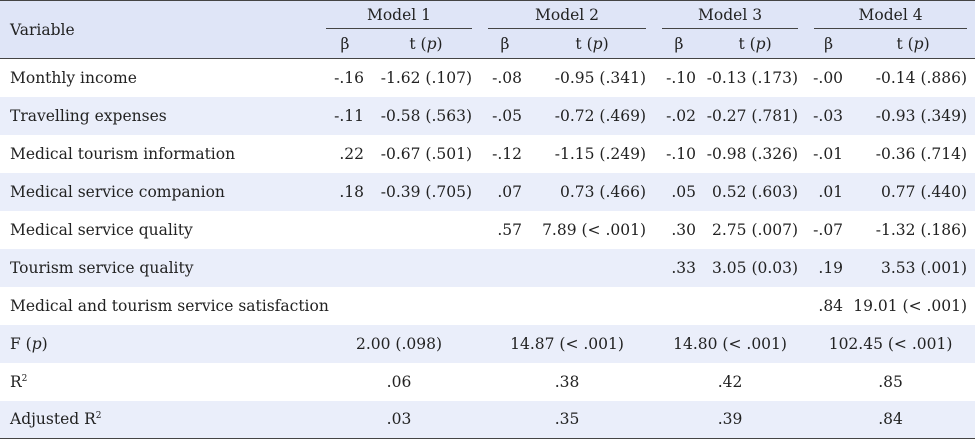 This screenshot has width=975, height=440. What do you see at coordinates (567, 343) in the screenshot?
I see `summary-value: 14.87 (< .001)` at bounding box center [567, 343].